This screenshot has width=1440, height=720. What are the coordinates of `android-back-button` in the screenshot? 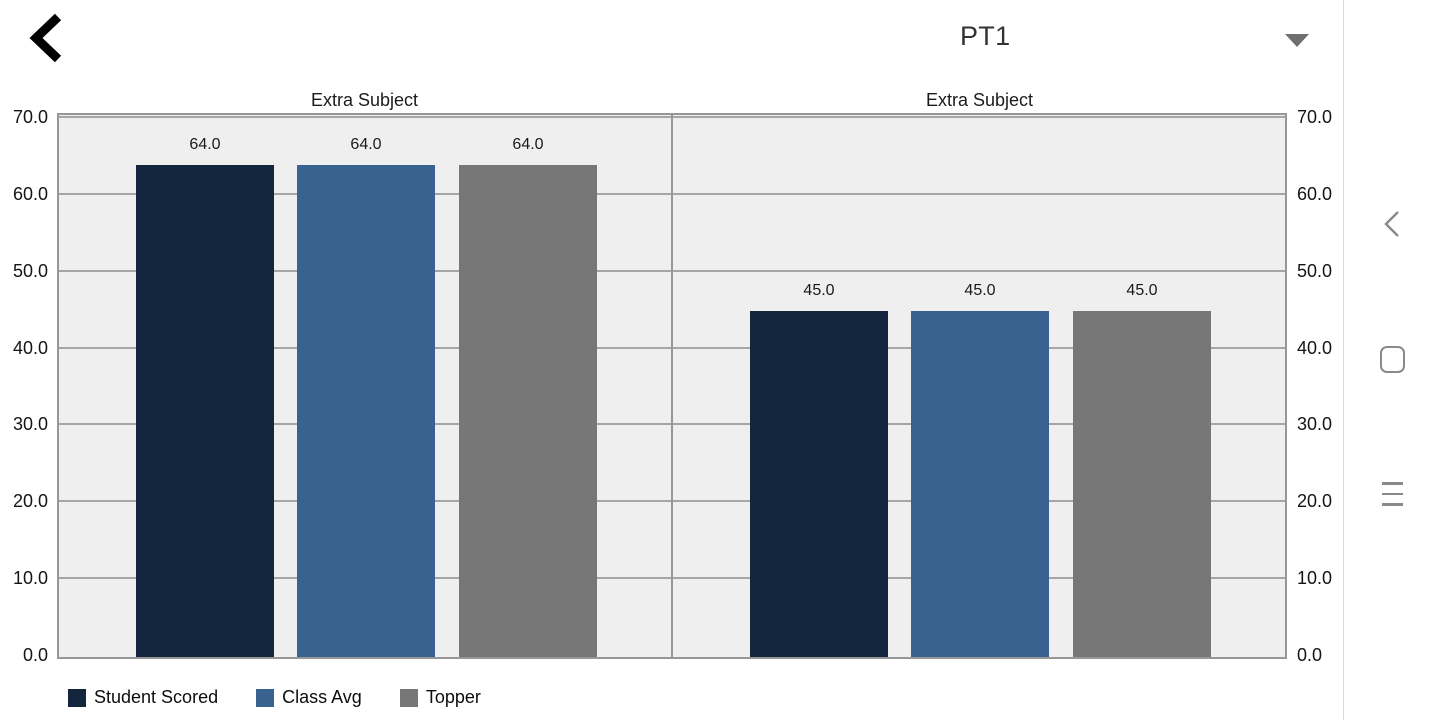 It's located at (1392, 224).